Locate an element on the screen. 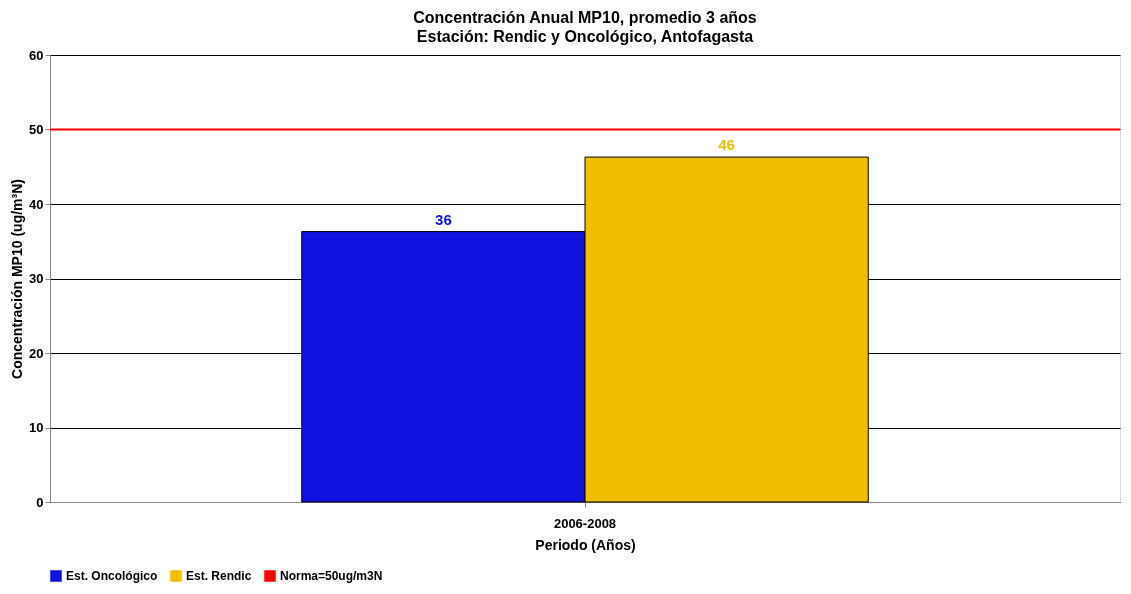 This screenshot has width=1131, height=594. data-label: 46 is located at coordinates (726, 145).